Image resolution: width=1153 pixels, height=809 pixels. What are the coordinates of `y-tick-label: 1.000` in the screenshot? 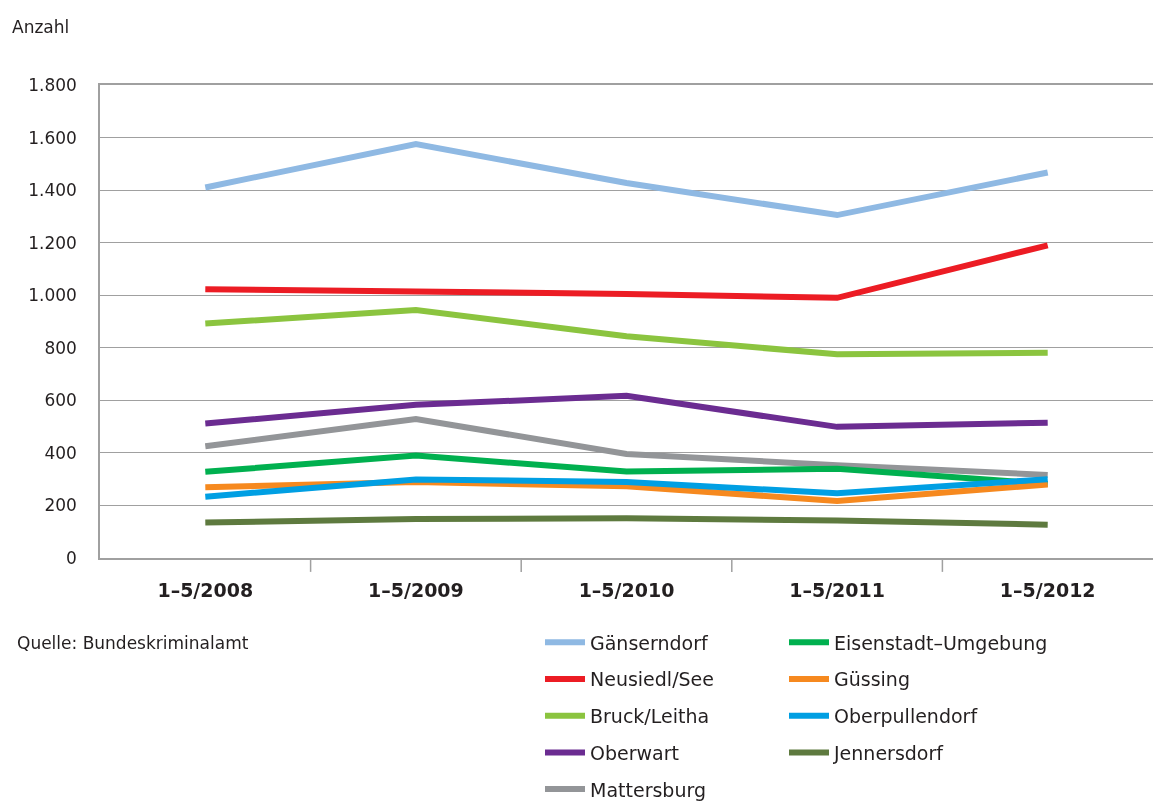 It's located at (52, 295).